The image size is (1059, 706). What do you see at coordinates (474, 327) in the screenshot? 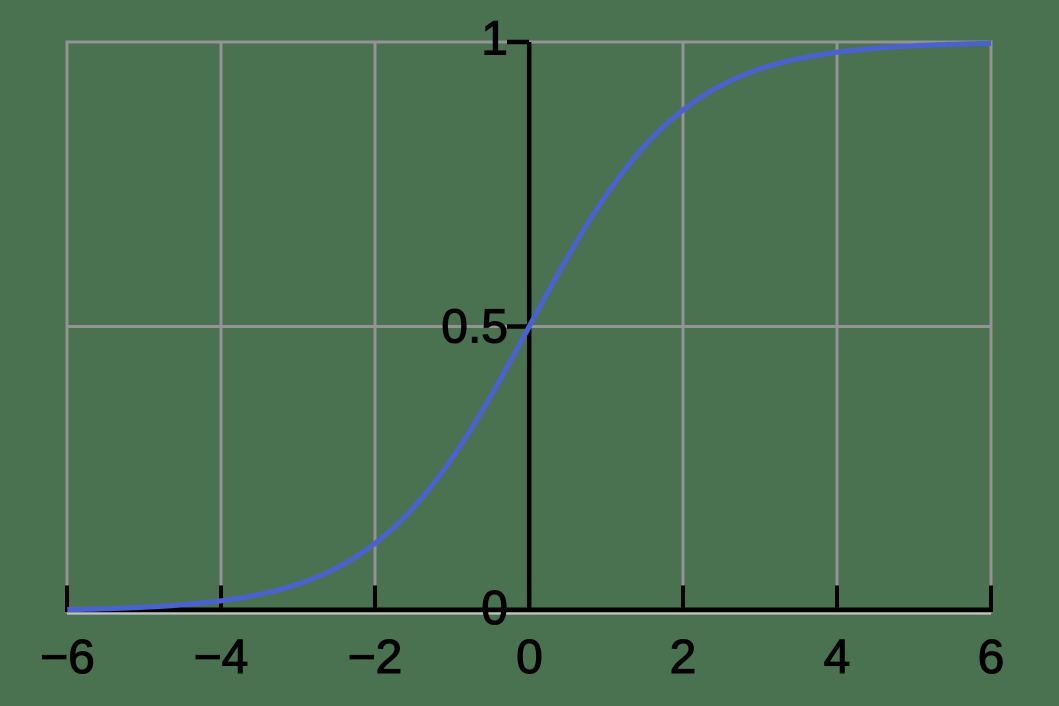
I see `svg-text: 0.5` at bounding box center [474, 327].